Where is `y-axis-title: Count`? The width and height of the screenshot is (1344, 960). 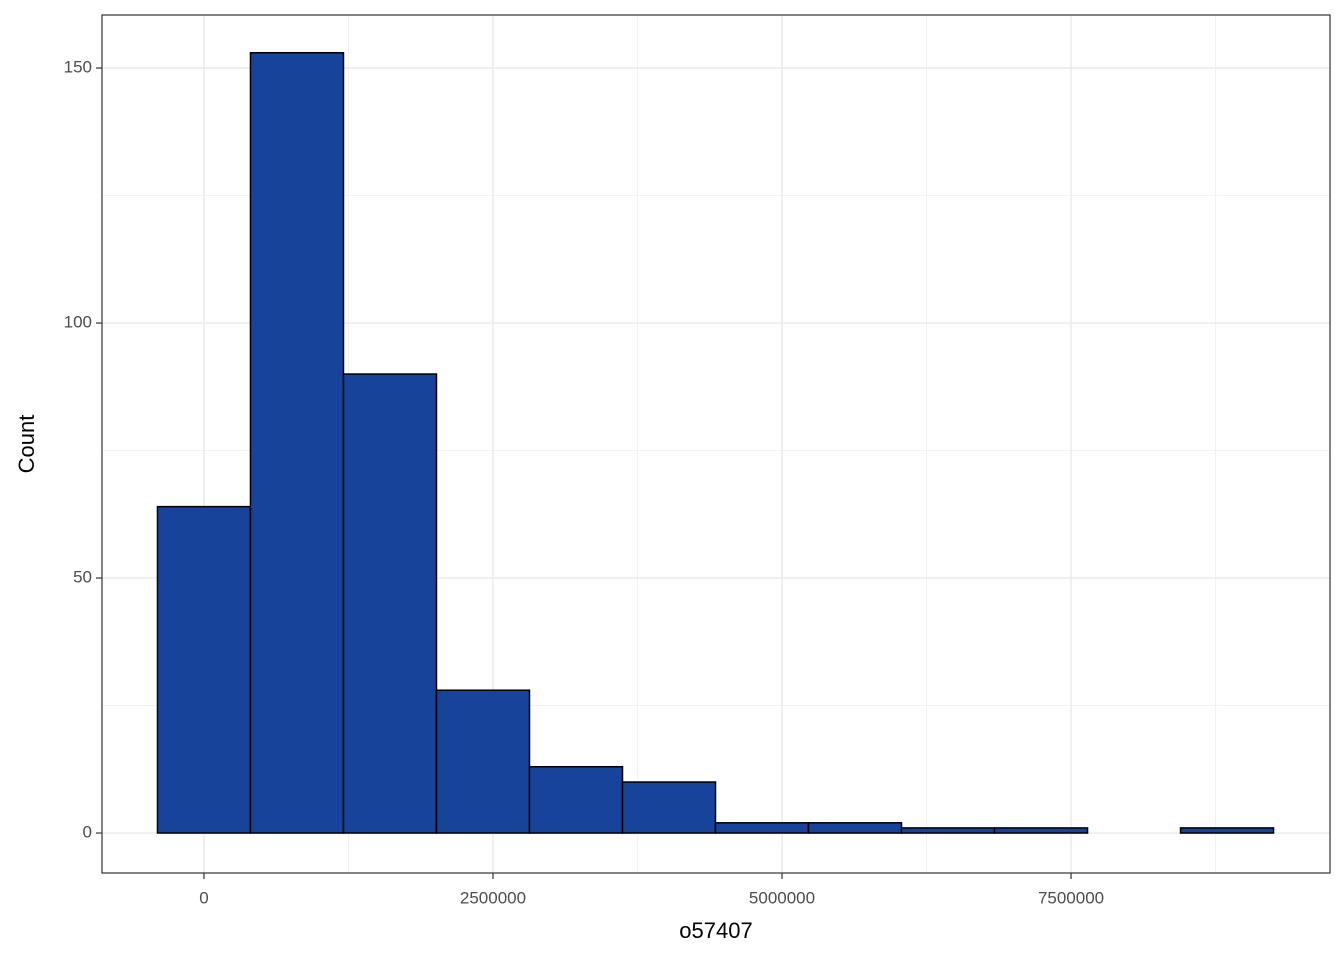
y-axis-title: Count is located at coordinates (26, 444).